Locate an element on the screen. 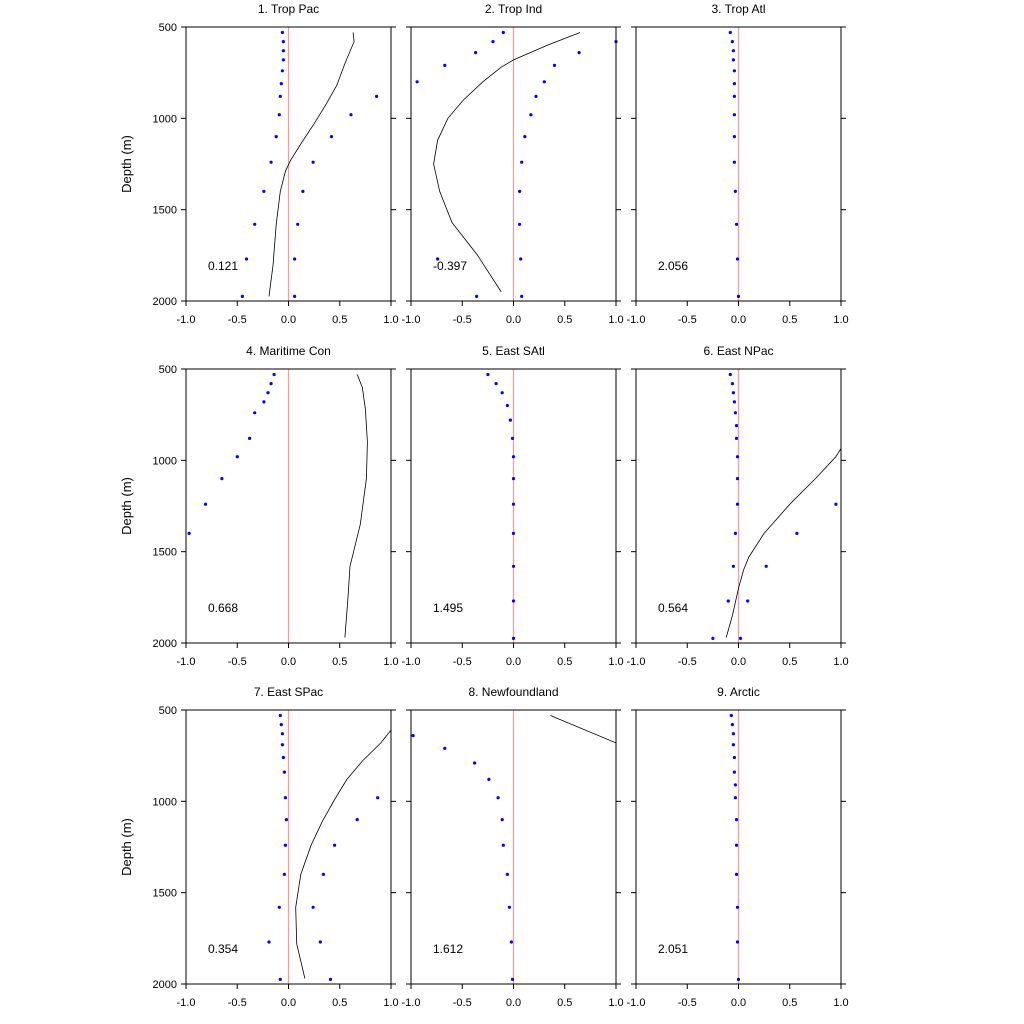  panel-title: 4. Maritime Con is located at coordinates (288, 351).